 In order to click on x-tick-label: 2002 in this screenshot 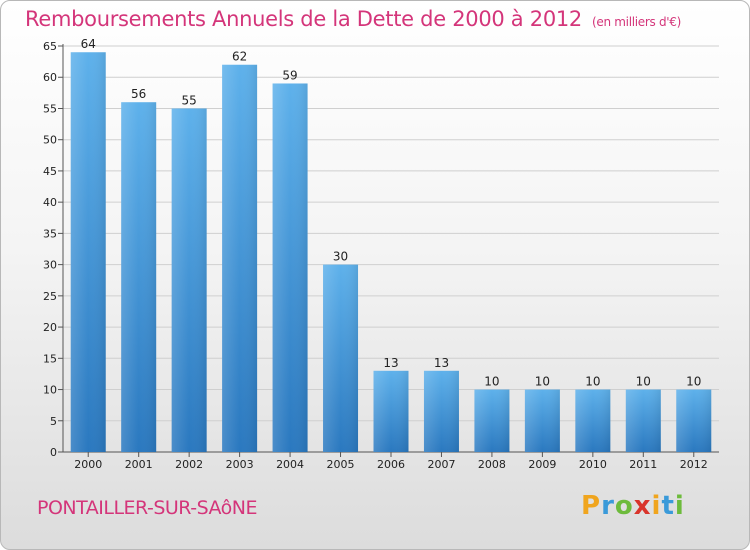, I will do `click(189, 464)`.